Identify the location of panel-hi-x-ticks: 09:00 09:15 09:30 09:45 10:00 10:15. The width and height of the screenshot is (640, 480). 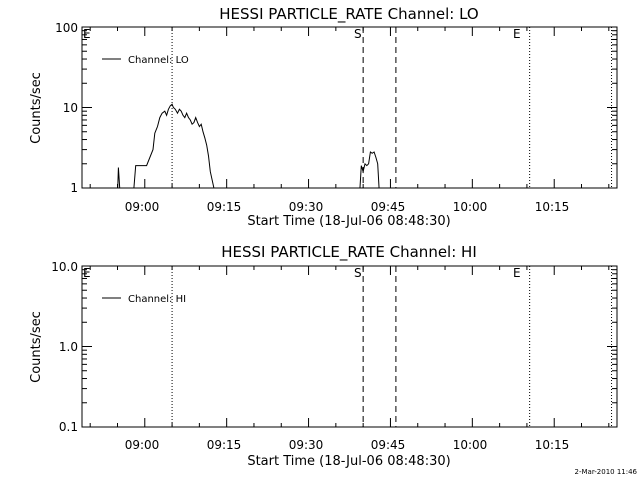
(347, 445).